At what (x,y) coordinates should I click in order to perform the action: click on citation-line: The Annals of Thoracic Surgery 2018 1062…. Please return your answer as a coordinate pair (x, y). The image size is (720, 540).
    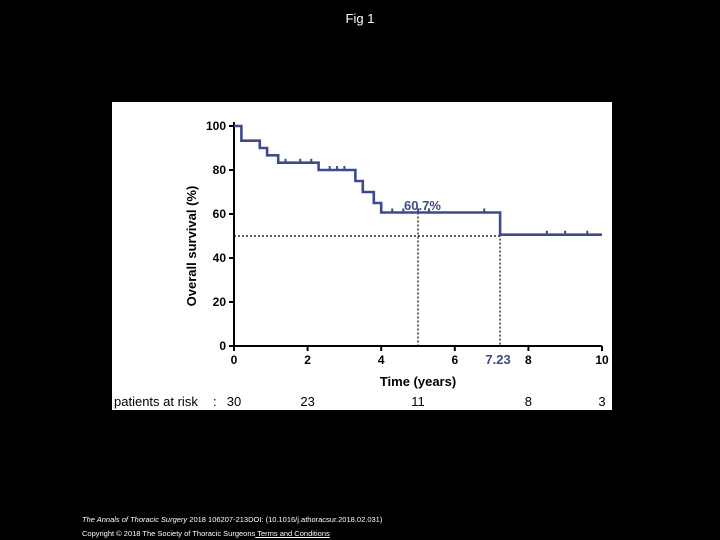
    Looking at the image, I should click on (232, 519).